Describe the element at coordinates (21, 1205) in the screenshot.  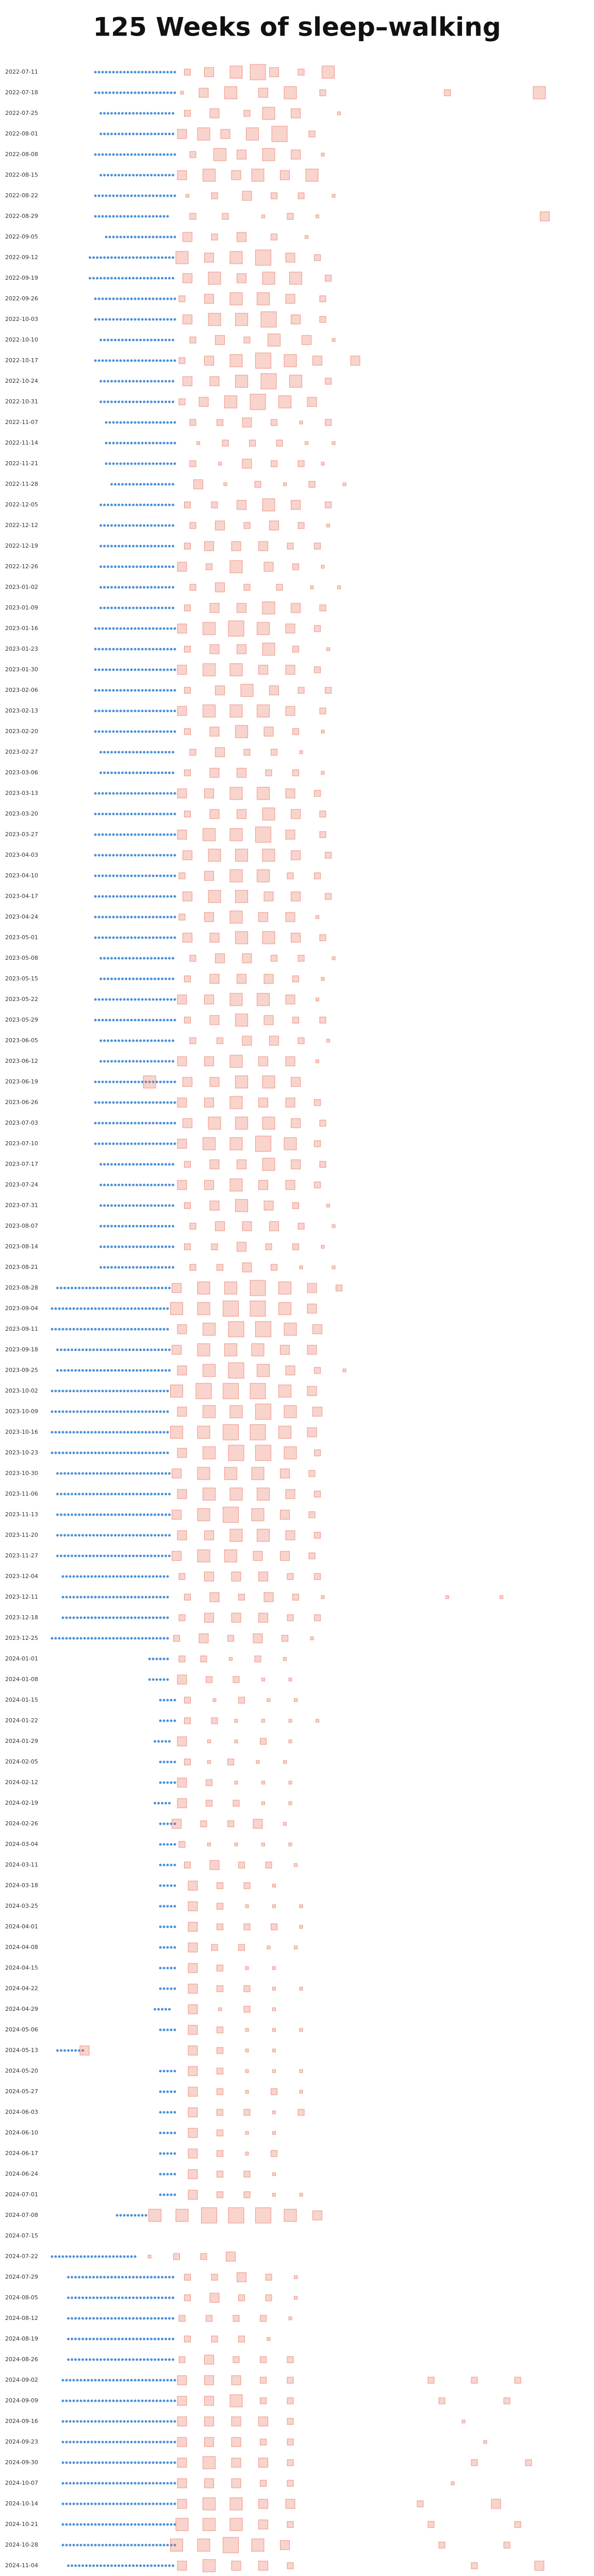
I see `row-label: 2023-07-31` at that location.